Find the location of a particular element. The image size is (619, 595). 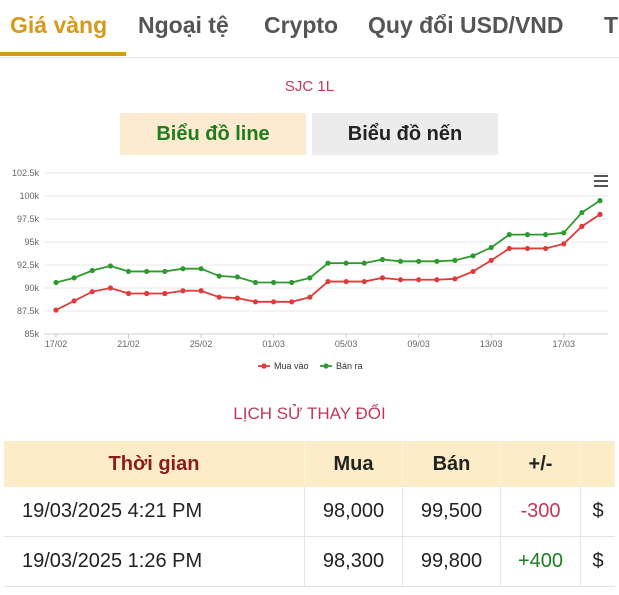

y-tick-label: 102.5k is located at coordinates (26, 173).